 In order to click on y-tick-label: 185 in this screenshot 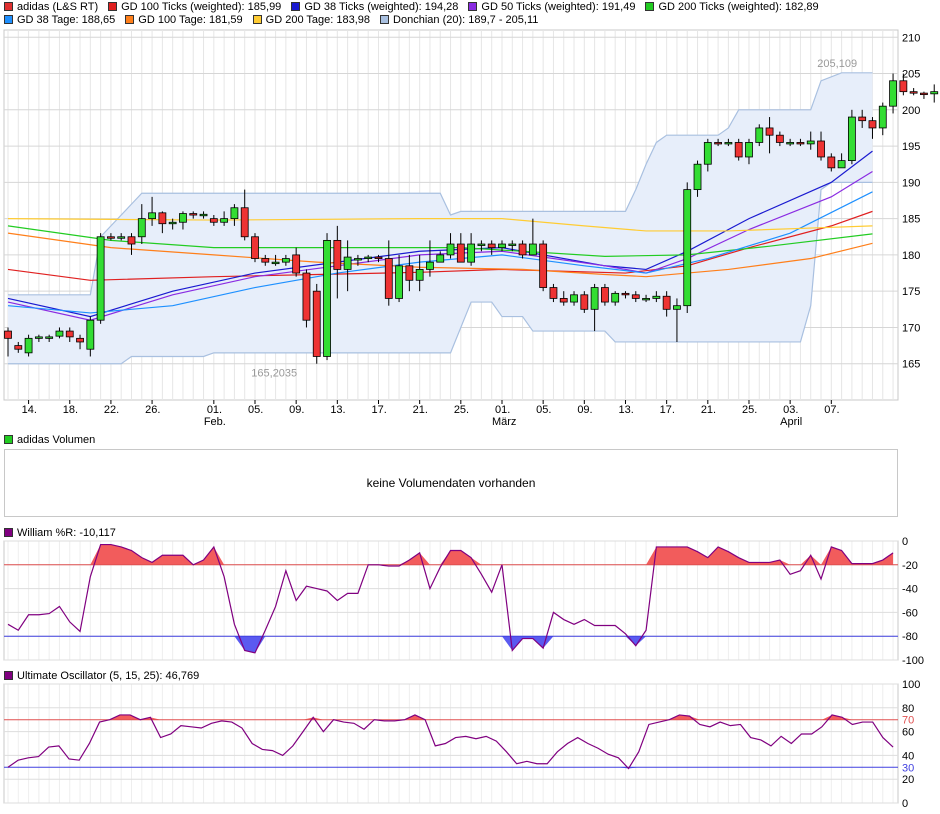, I will do `click(911, 220)`.